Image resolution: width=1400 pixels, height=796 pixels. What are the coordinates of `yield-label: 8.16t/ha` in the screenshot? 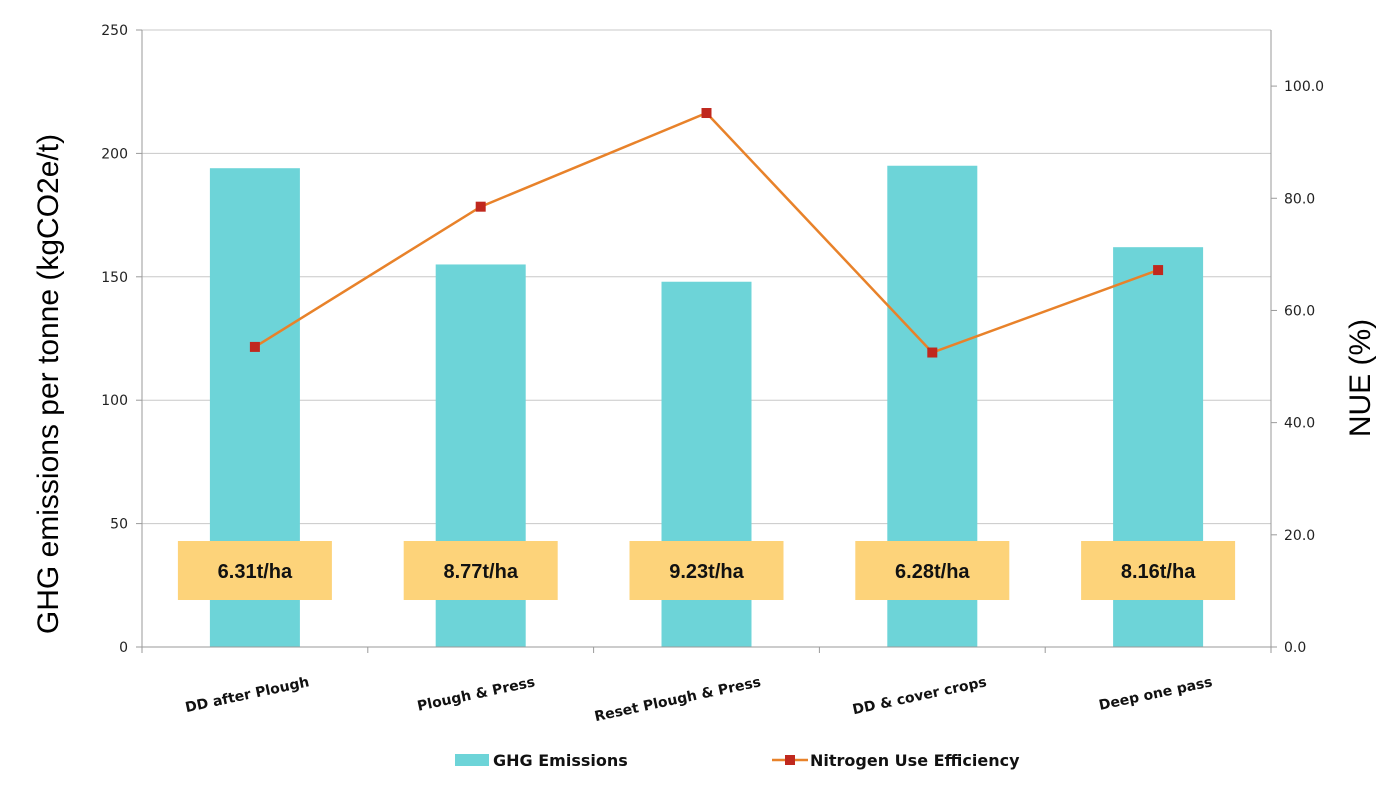 It's located at (1158, 572).